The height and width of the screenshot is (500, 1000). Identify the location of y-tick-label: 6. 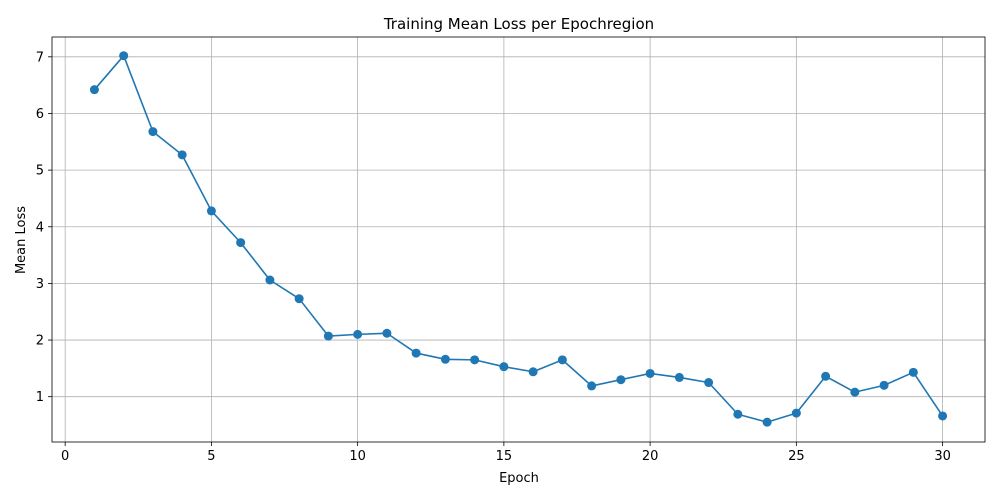
(40, 114).